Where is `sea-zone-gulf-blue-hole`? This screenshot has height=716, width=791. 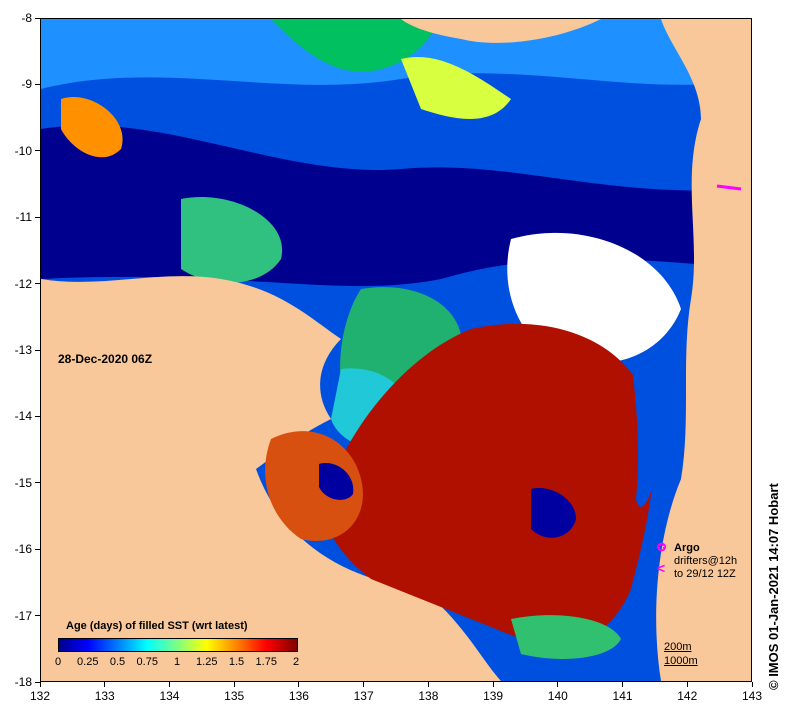 sea-zone-gulf-blue-hole is located at coordinates (553, 513).